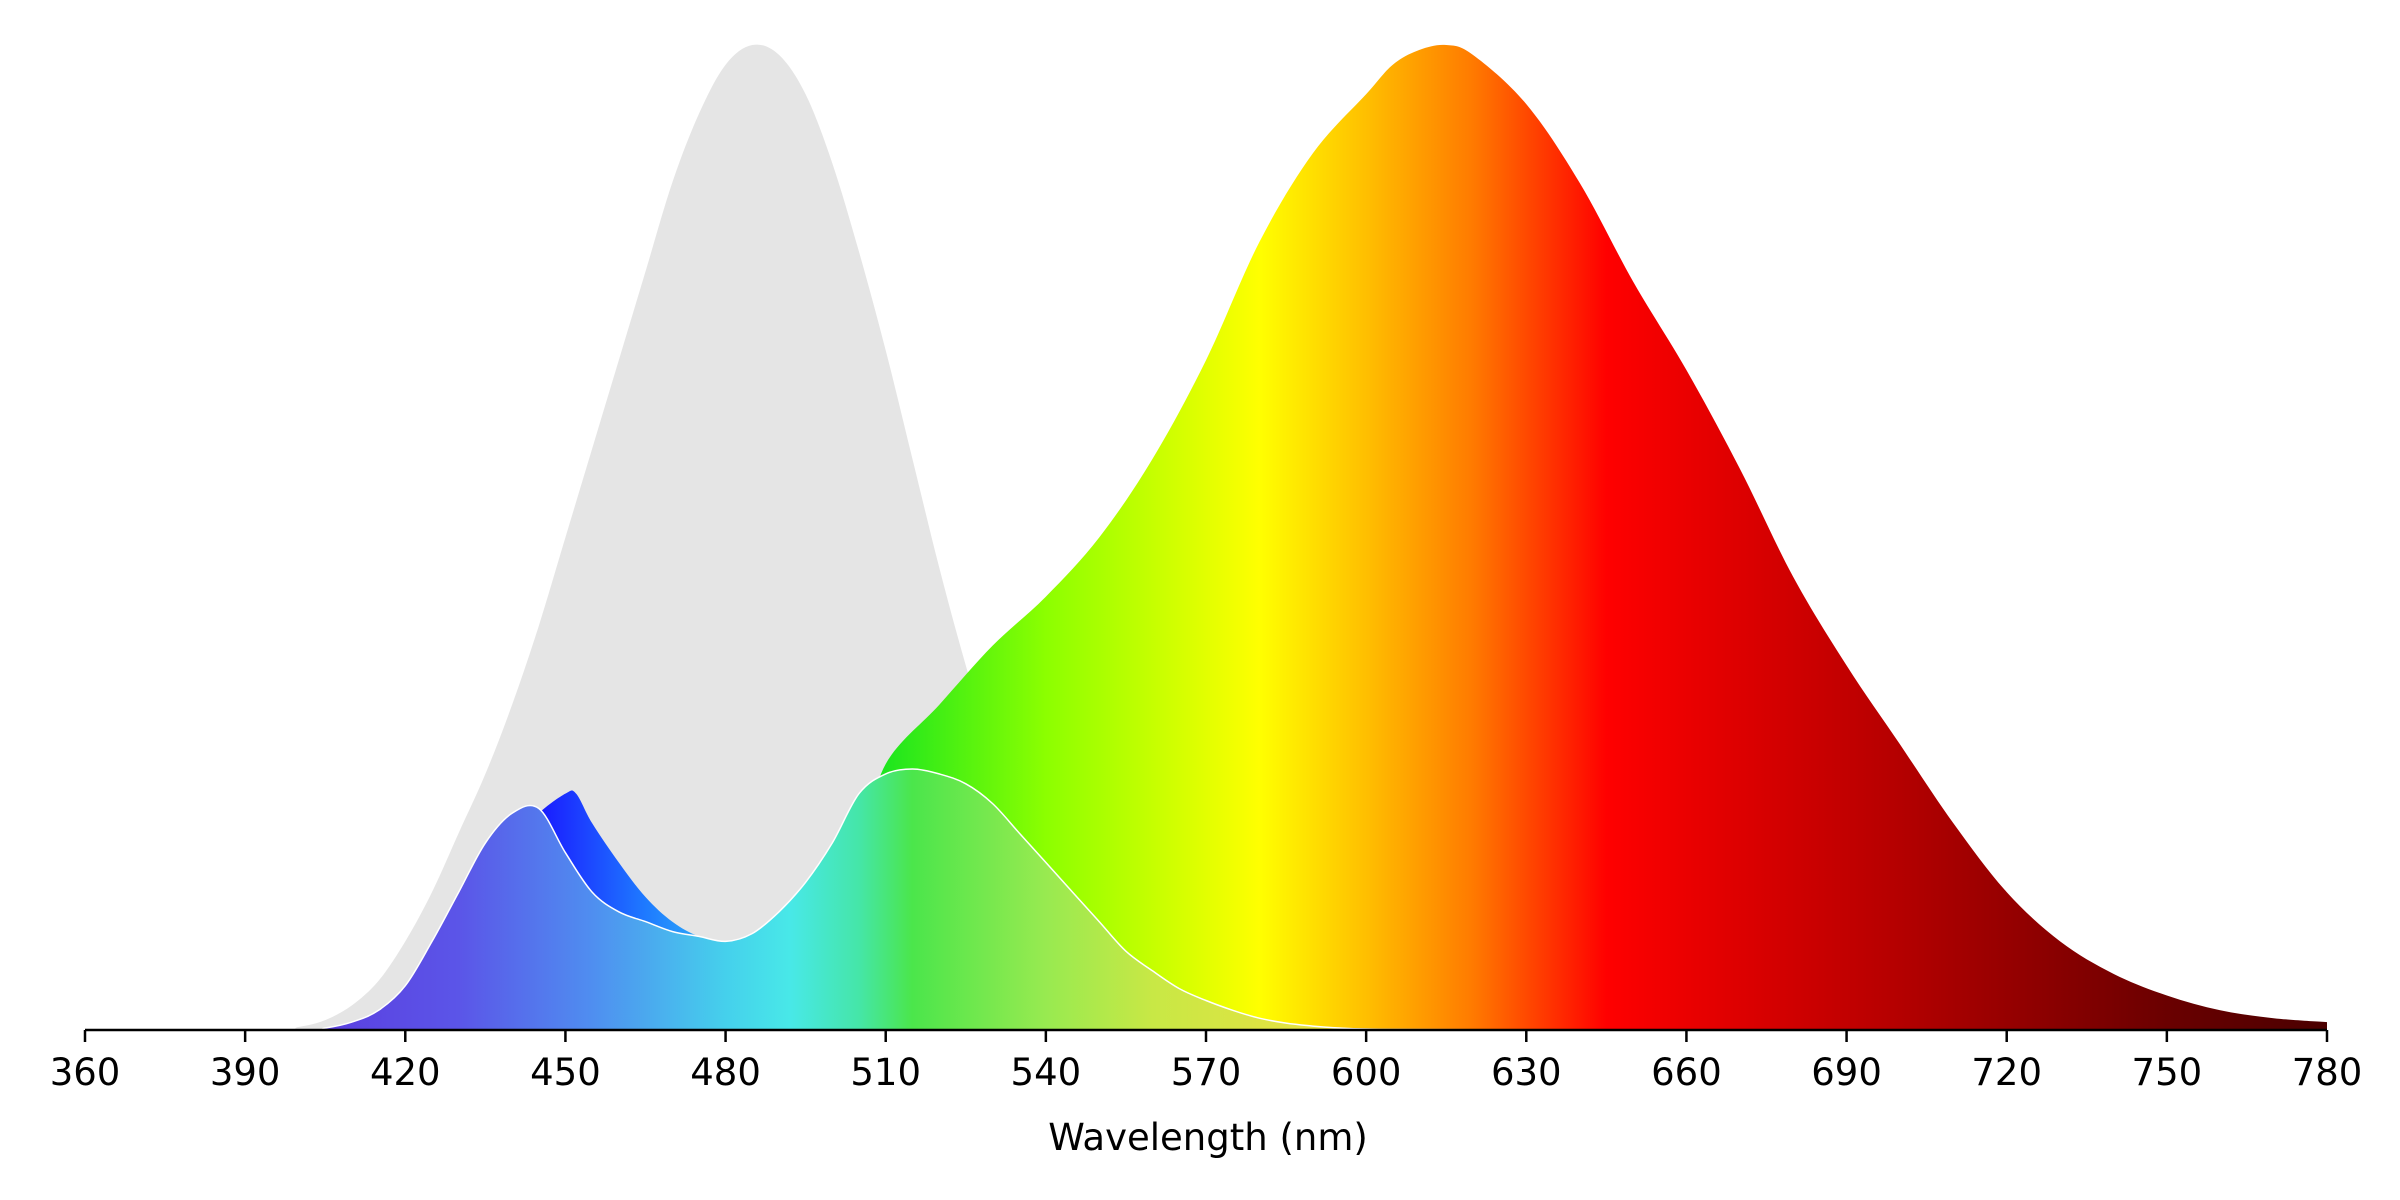 This screenshot has height=1200, width=2400. I want to click on x-tick-label: 750, so click(2167, 1072).